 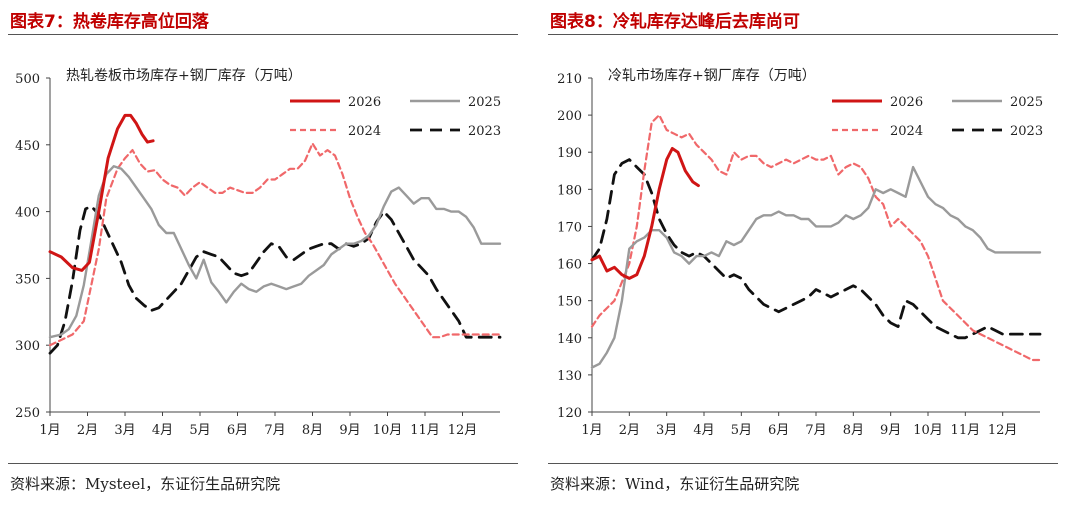 What do you see at coordinates (145, 484) in the screenshot?
I see `source-note: 资料来源：Mysteel，东证衍生品研究院` at bounding box center [145, 484].